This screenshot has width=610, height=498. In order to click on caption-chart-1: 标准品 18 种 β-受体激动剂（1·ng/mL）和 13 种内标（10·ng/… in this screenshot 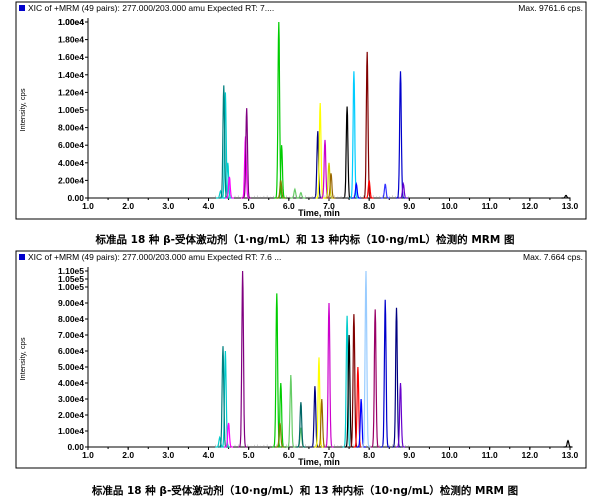, I will do `click(305, 240)`.